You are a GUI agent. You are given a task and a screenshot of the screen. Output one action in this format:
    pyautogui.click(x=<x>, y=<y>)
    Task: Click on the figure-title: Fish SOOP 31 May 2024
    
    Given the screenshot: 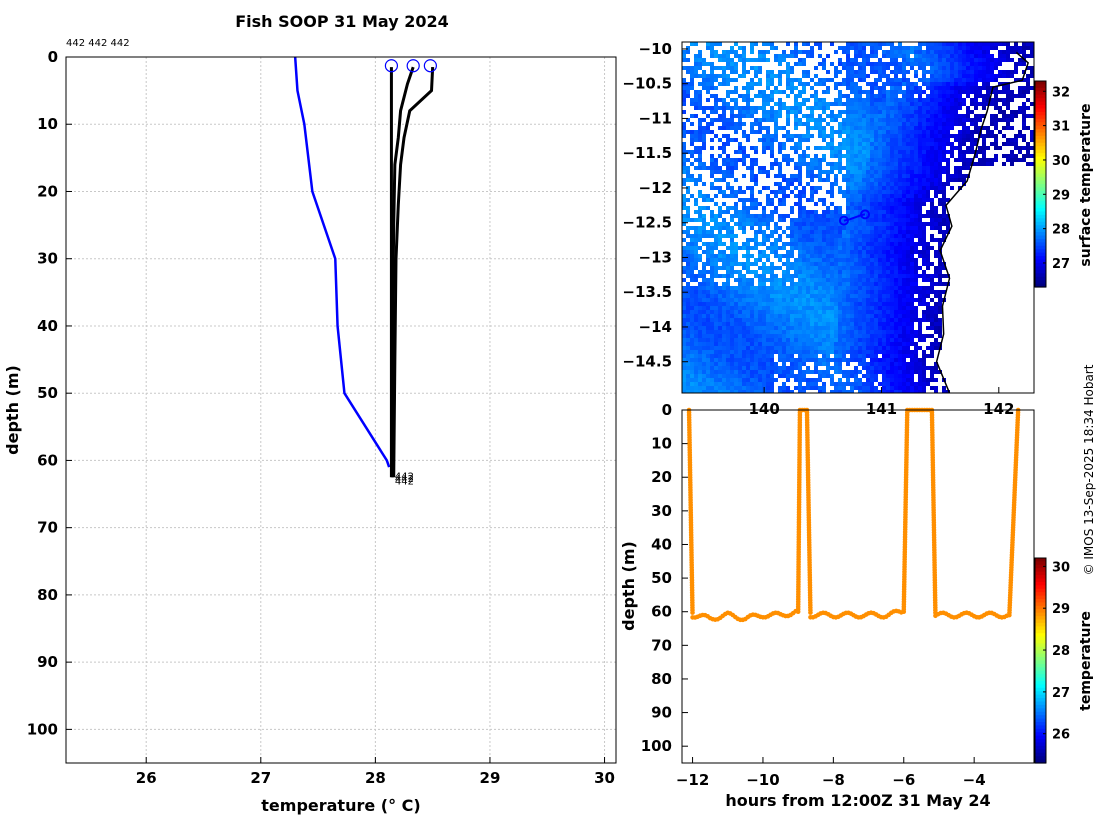 What is the action you would take?
    pyautogui.click(x=342, y=21)
    